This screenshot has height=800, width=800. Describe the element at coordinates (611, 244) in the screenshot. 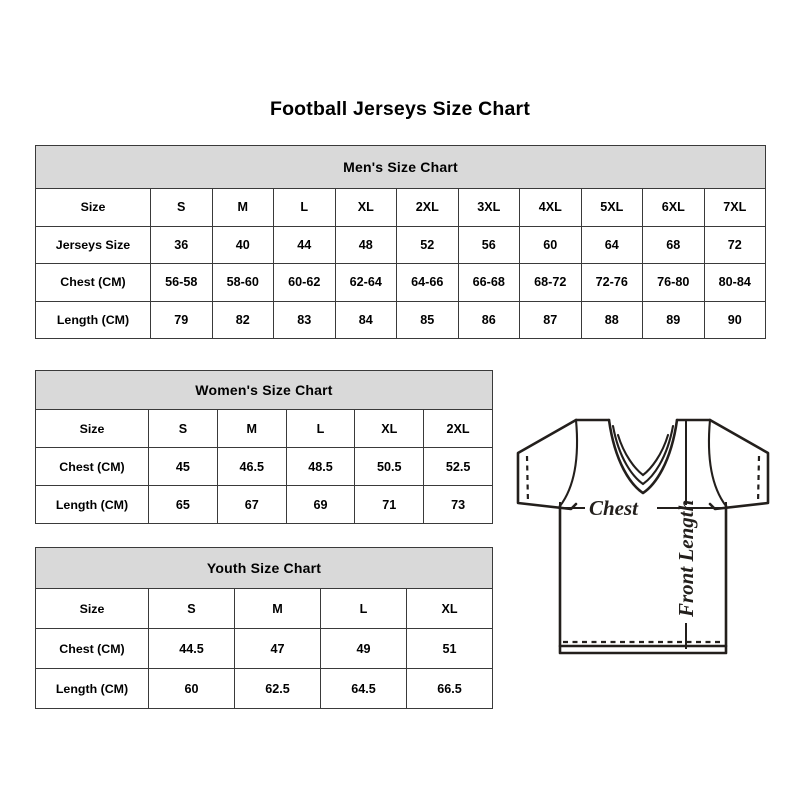

I see `cell: 64` at that location.